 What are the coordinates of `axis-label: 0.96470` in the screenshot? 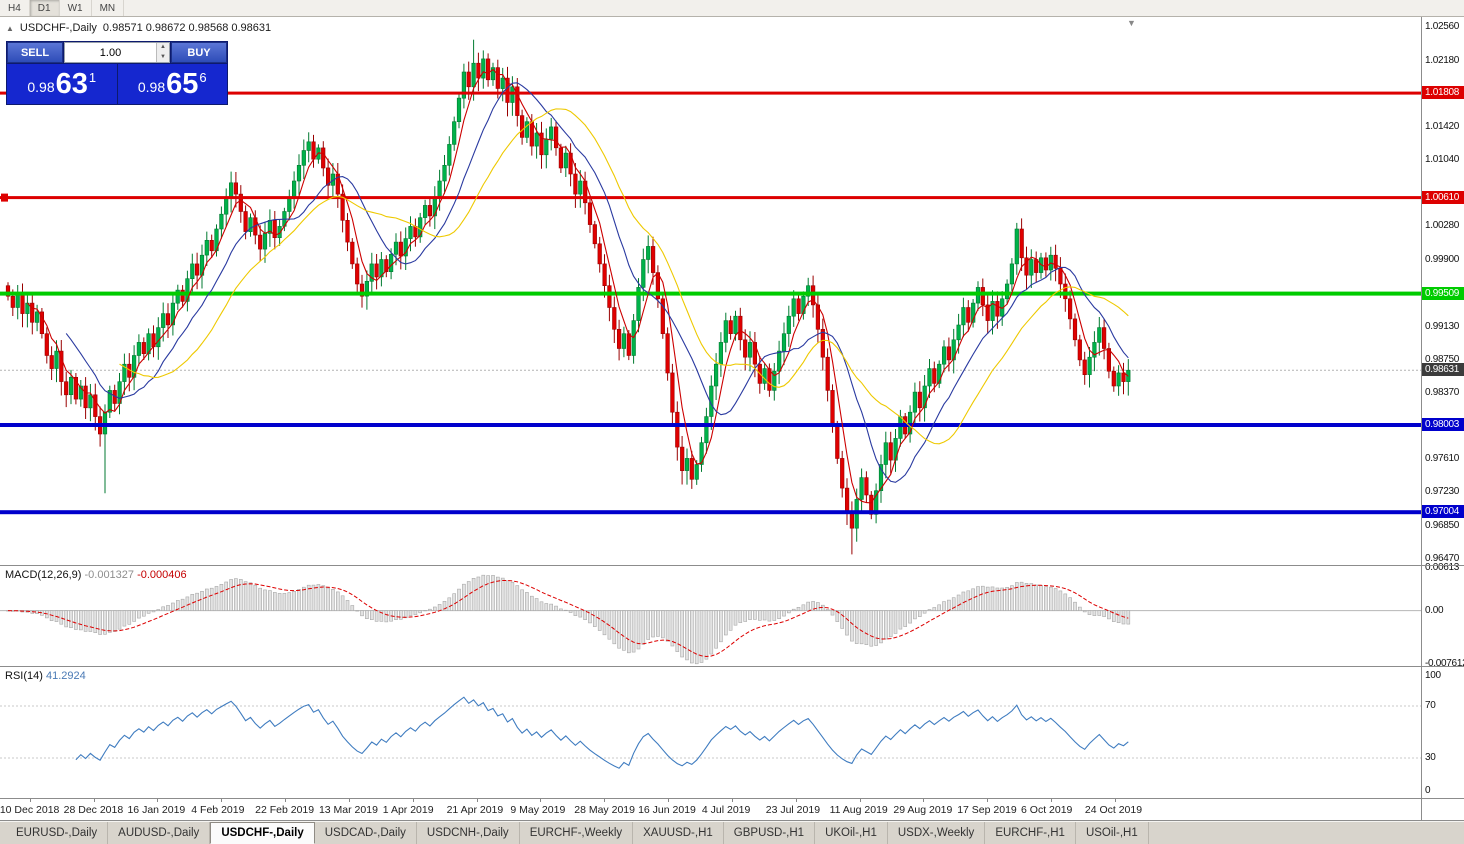 It's located at (1442, 558).